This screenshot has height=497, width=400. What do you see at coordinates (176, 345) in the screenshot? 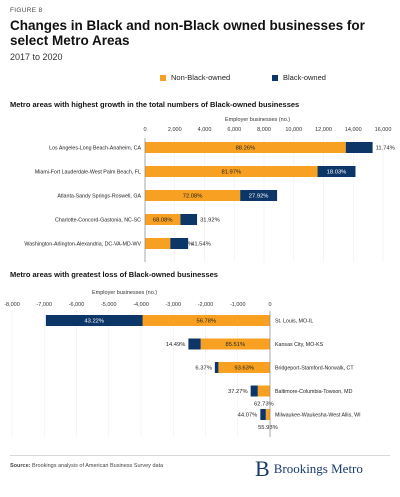
I see `bottom-data-label-black: 14.49%` at bounding box center [176, 345].